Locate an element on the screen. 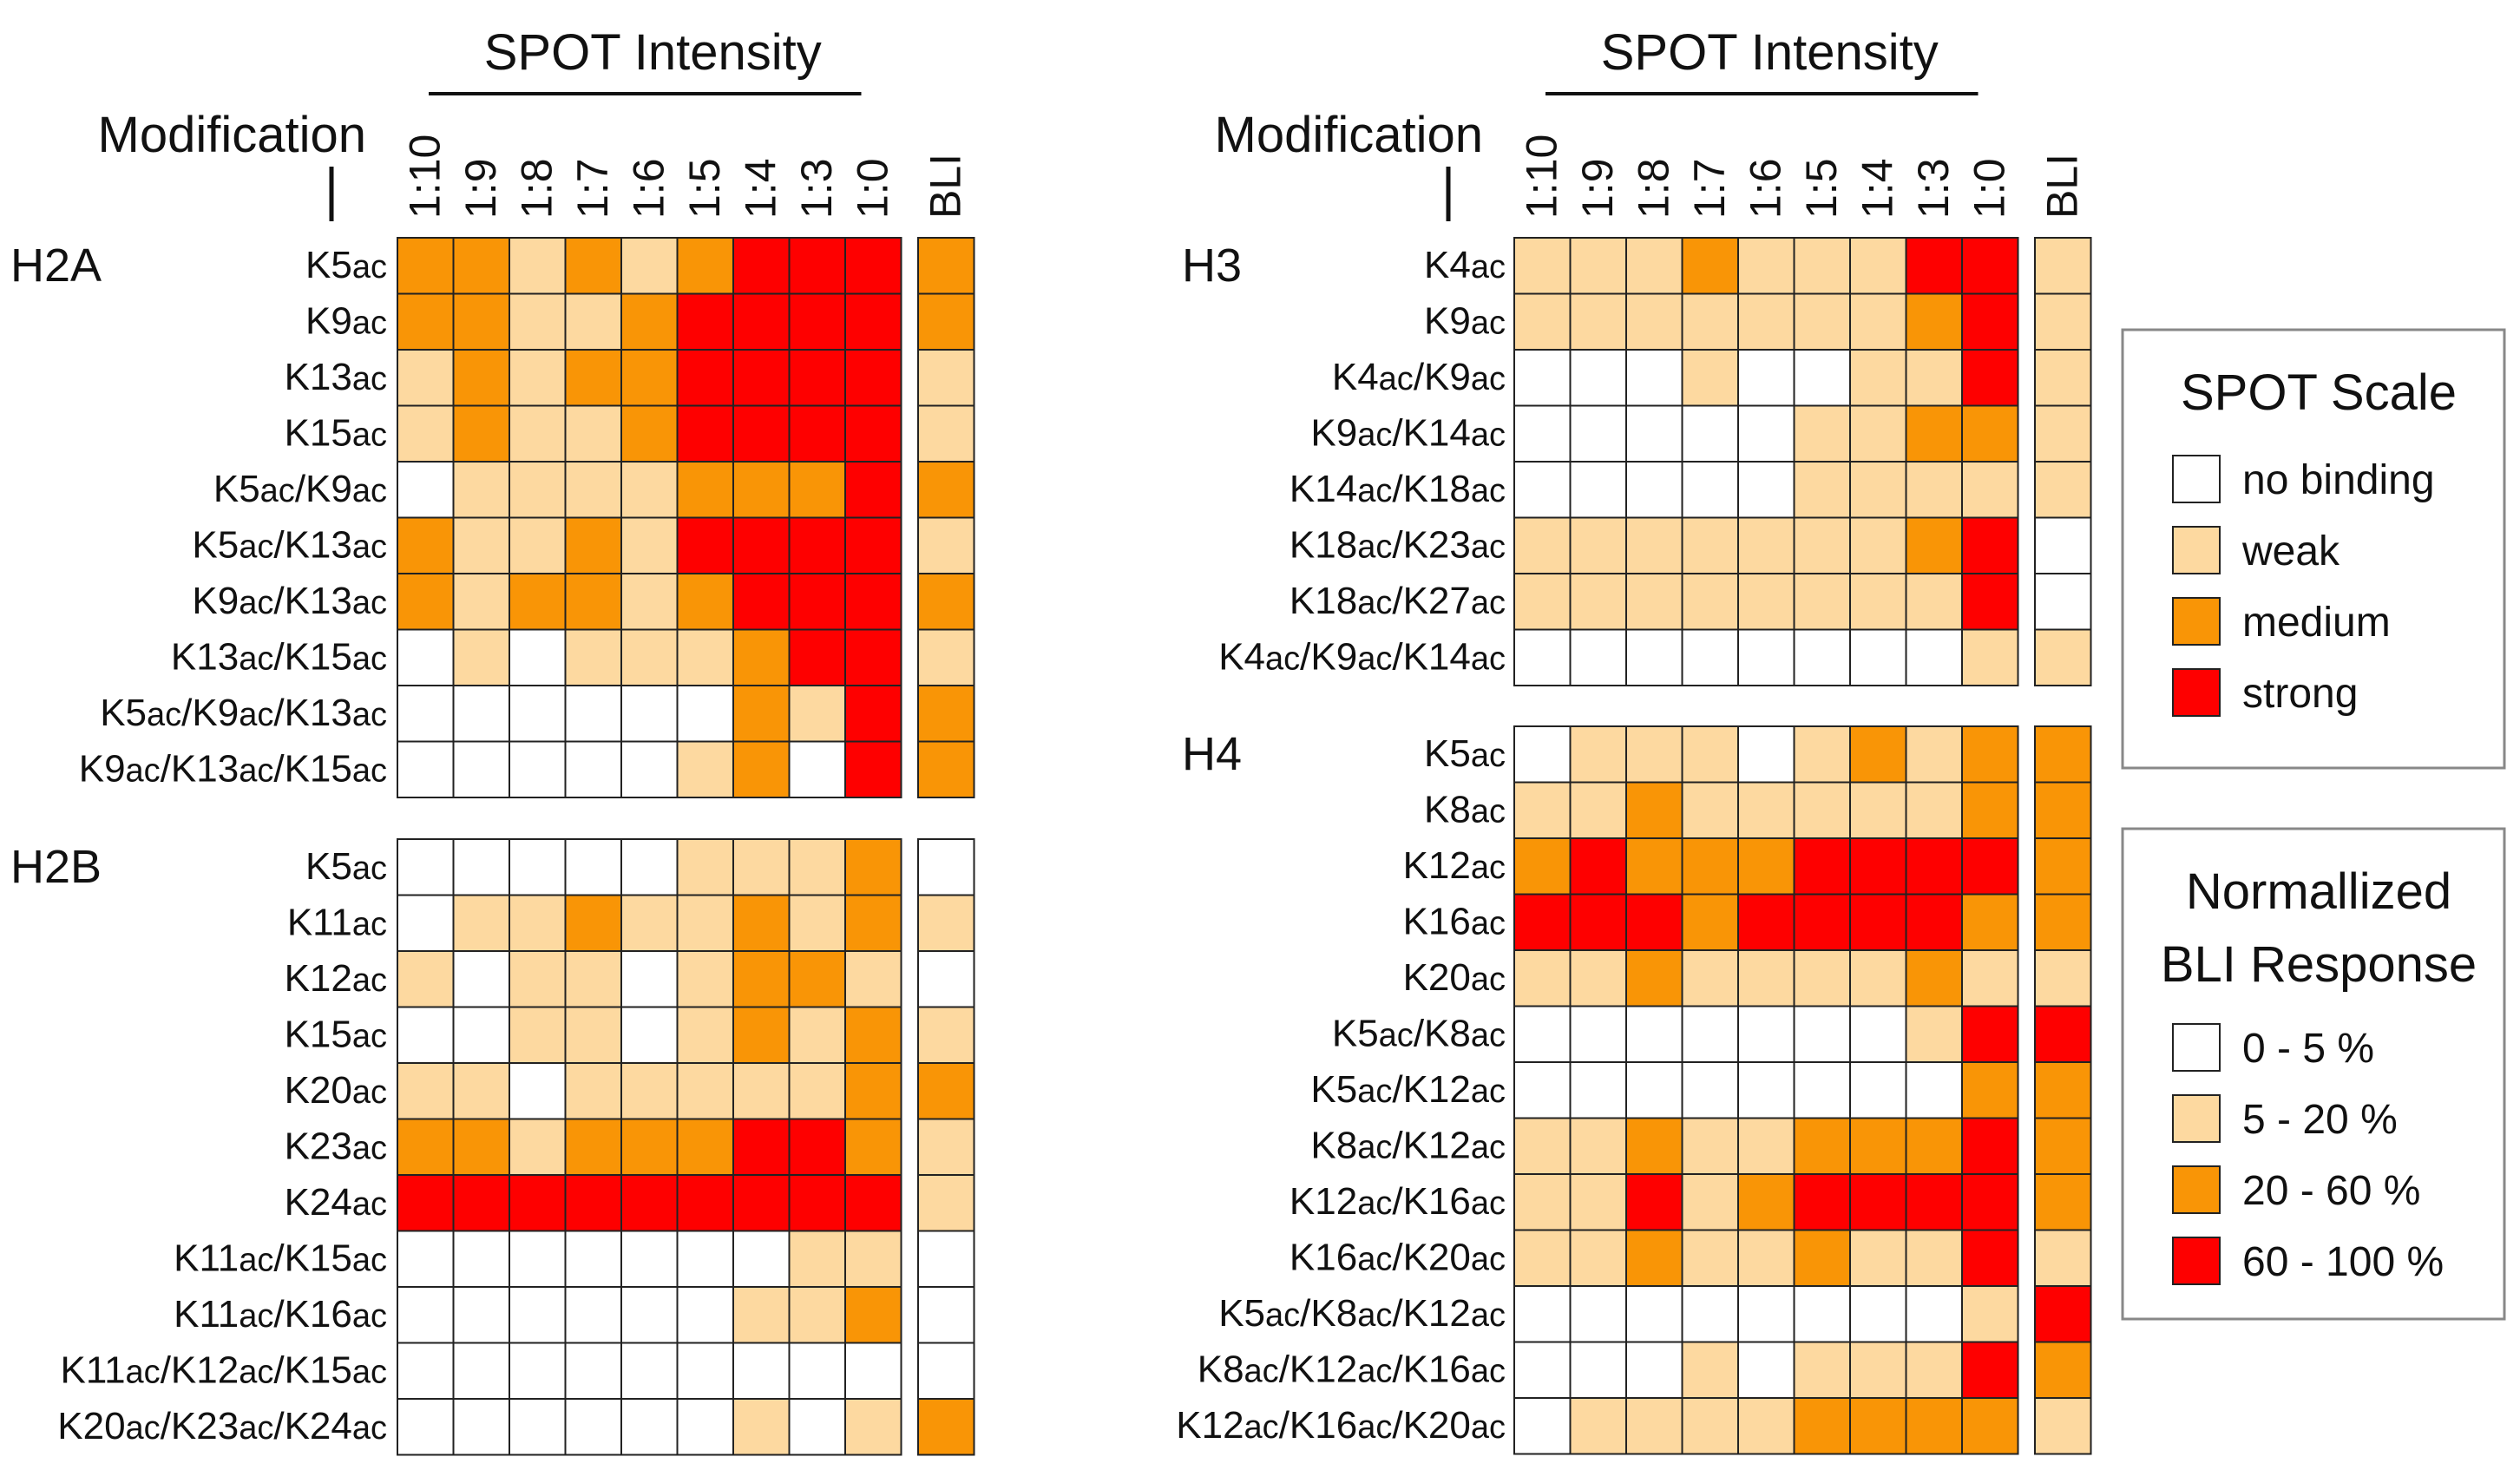 The width and height of the screenshot is (2520, 1470). legend-item-label: medium is located at coordinates (2316, 623).